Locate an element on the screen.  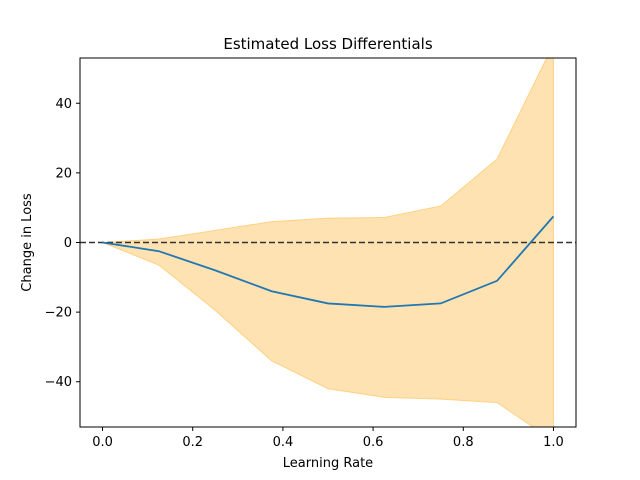
y-tick-label: 40 is located at coordinates (63, 104).